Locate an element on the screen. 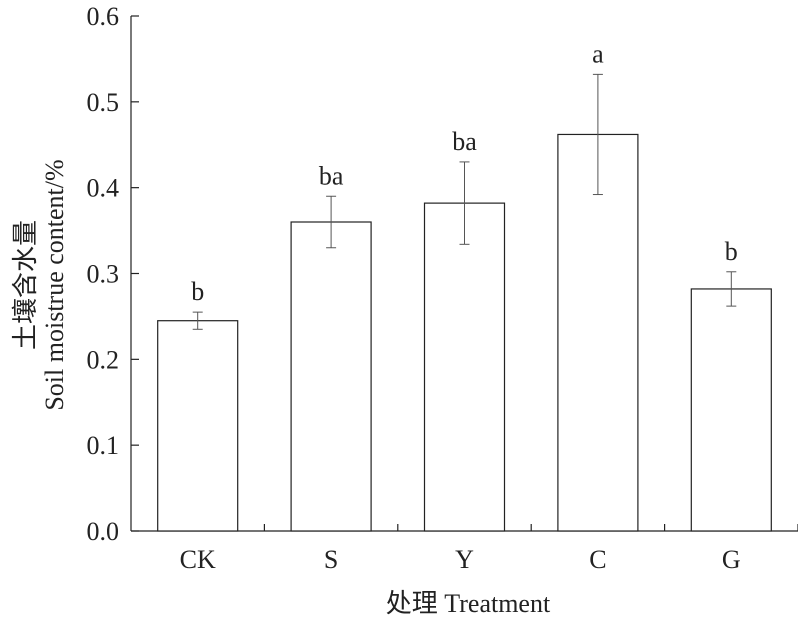 This screenshot has height=622, width=798. error-bar-c is located at coordinates (597, 134).